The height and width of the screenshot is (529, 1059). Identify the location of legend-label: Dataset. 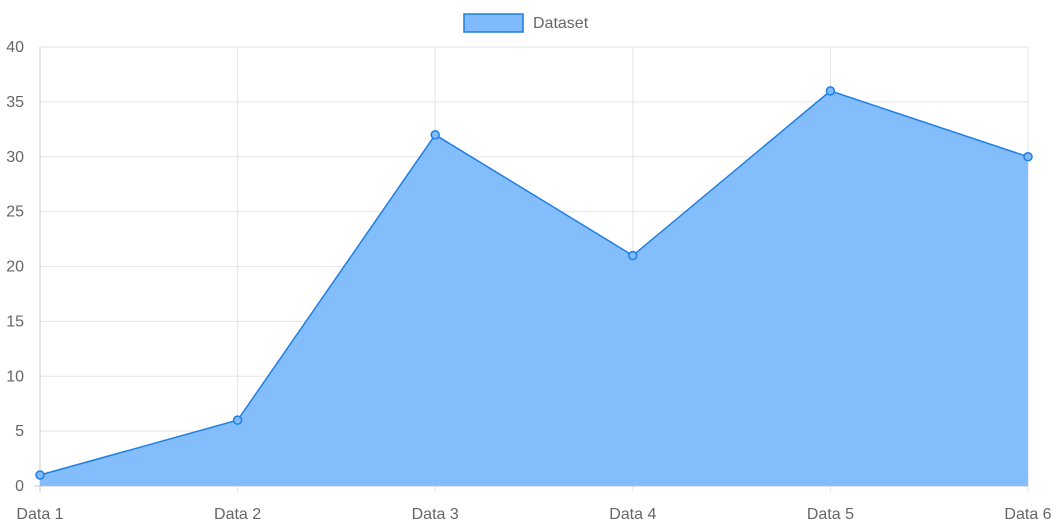
(561, 23).